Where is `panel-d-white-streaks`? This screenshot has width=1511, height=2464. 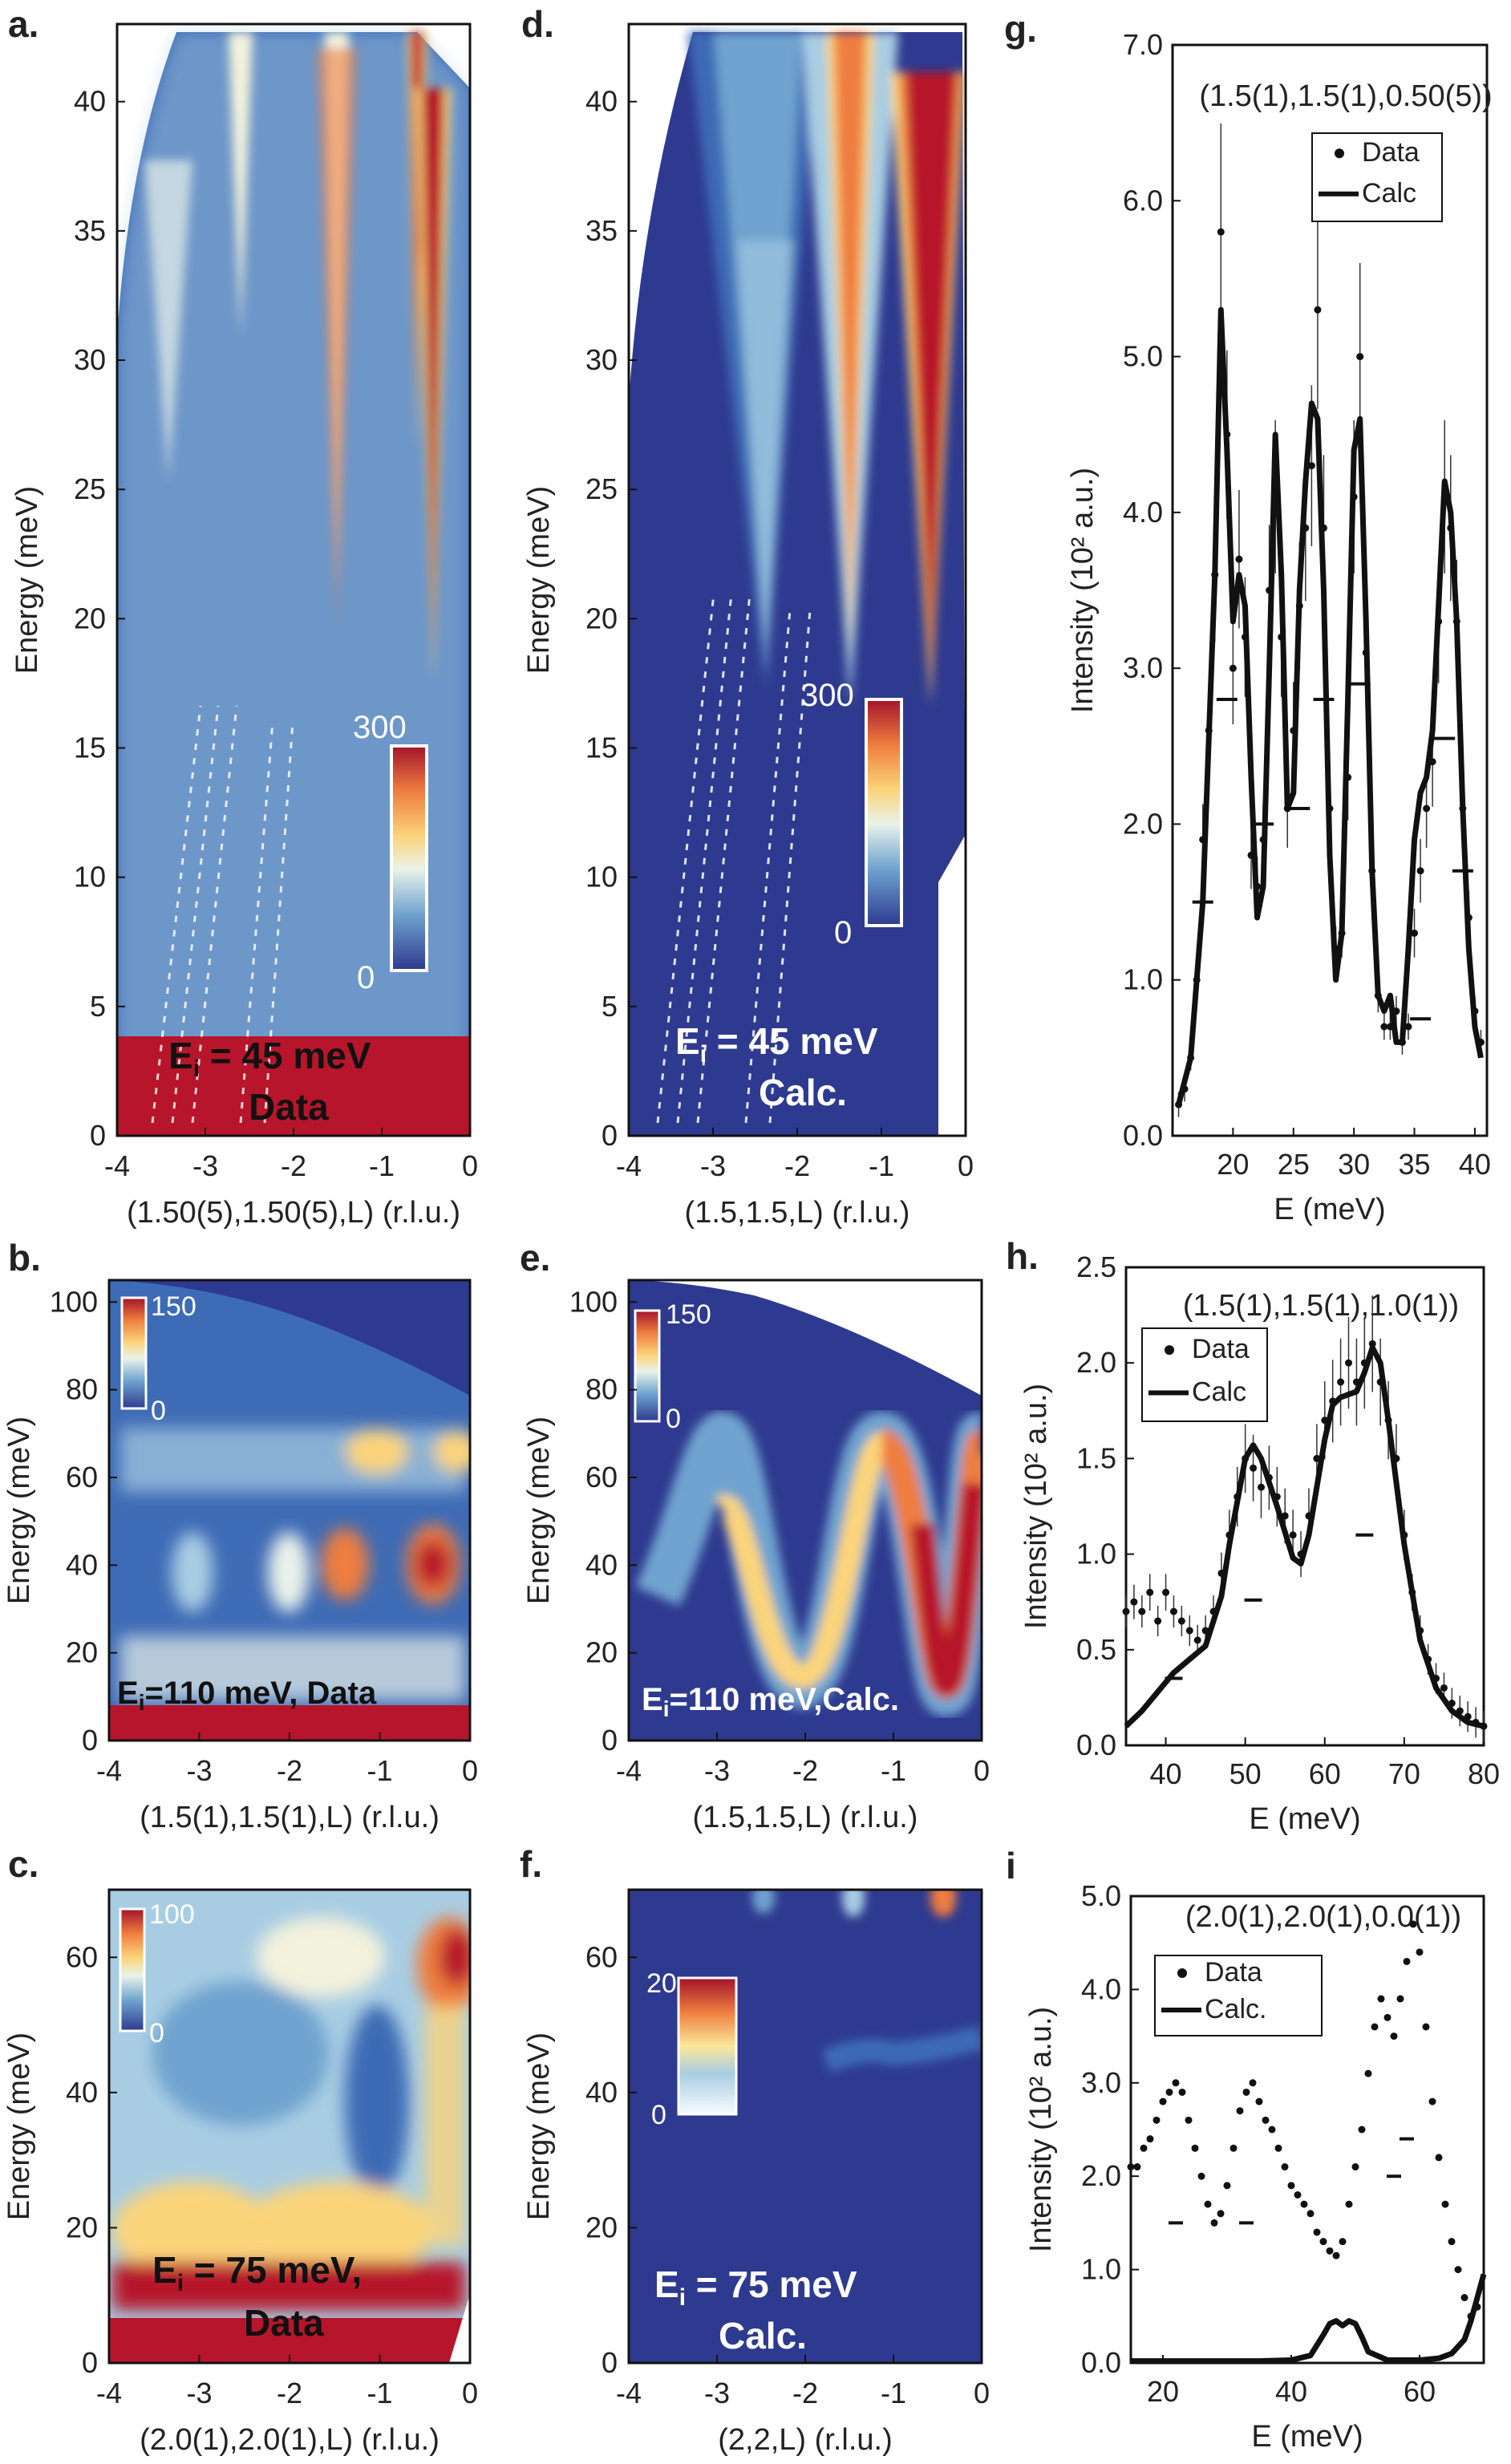
panel-d-white-streaks is located at coordinates (734, 858).